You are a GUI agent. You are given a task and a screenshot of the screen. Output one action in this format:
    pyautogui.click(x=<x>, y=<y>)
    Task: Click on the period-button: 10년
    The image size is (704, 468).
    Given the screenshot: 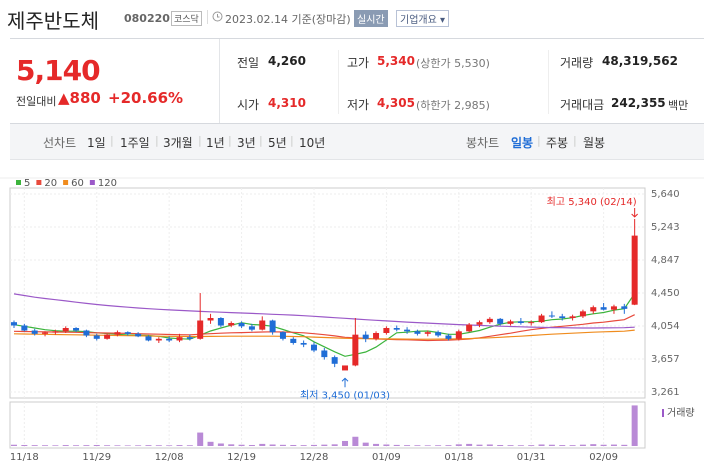 What is the action you would take?
    pyautogui.click(x=312, y=143)
    